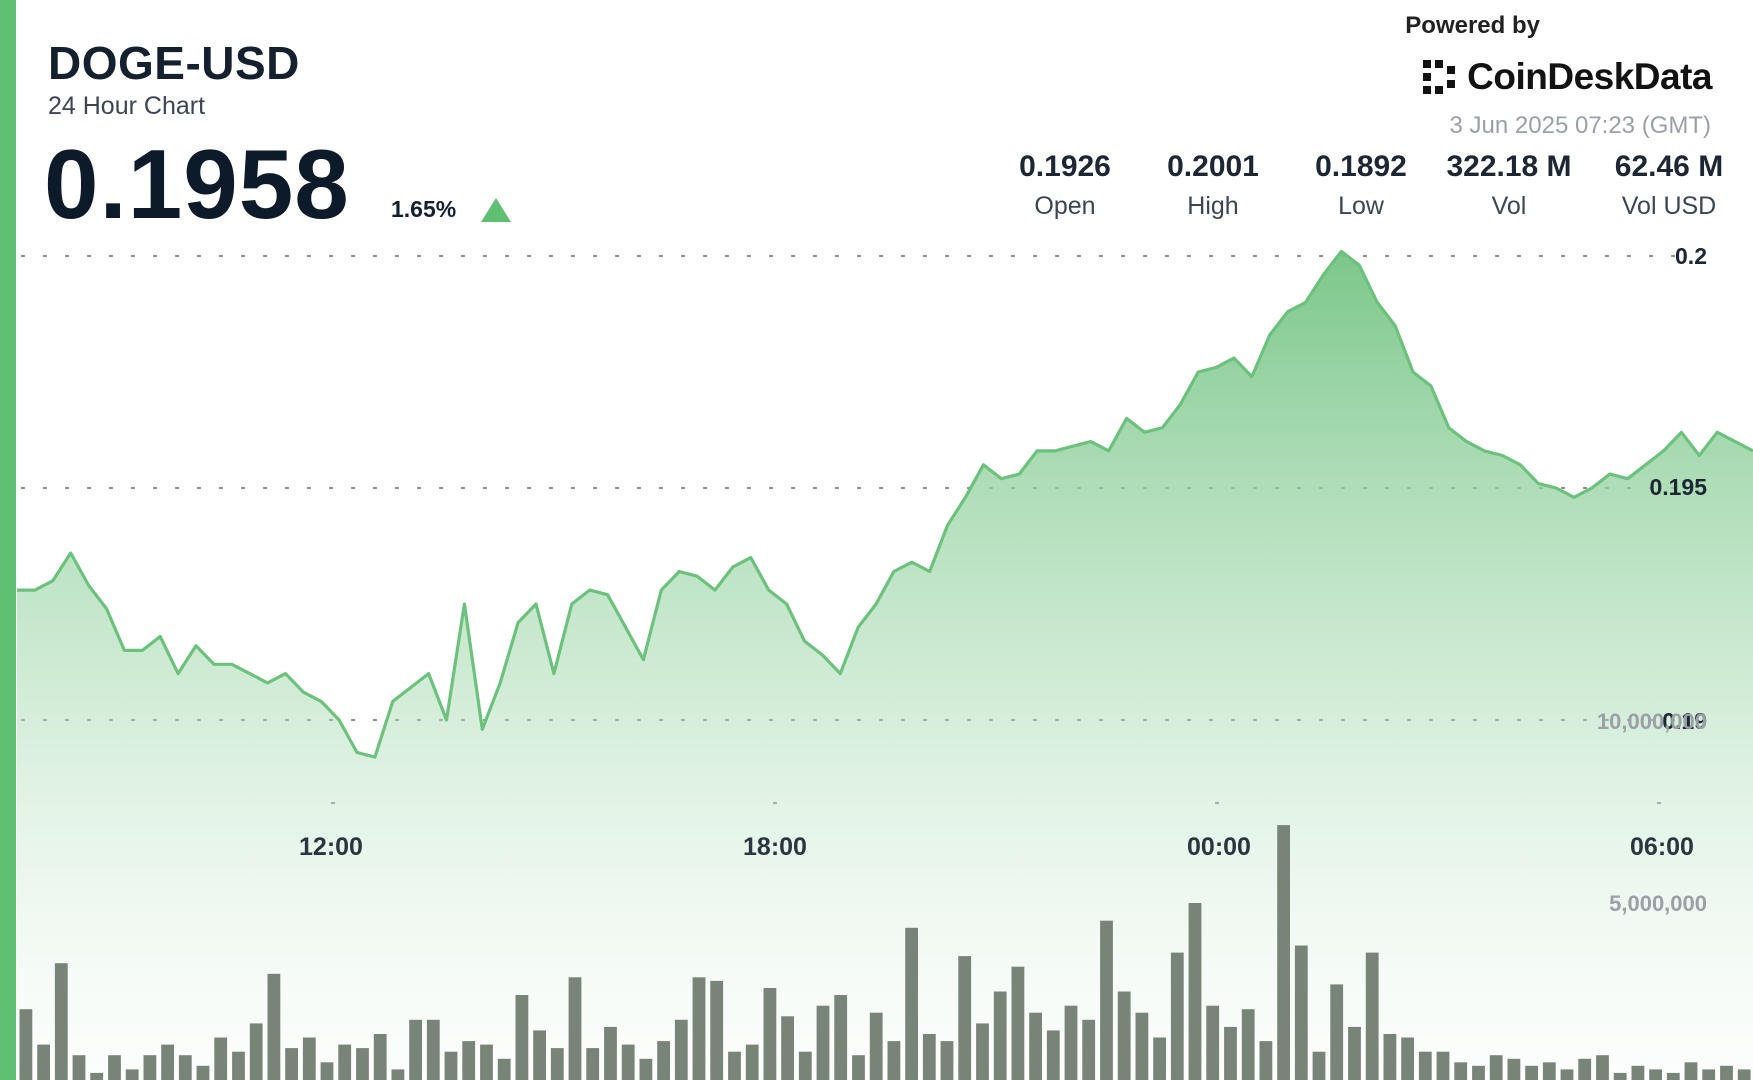 The image size is (1753, 1080). Describe the element at coordinates (424, 209) in the screenshot. I see `change-percent: 1.65%` at that location.